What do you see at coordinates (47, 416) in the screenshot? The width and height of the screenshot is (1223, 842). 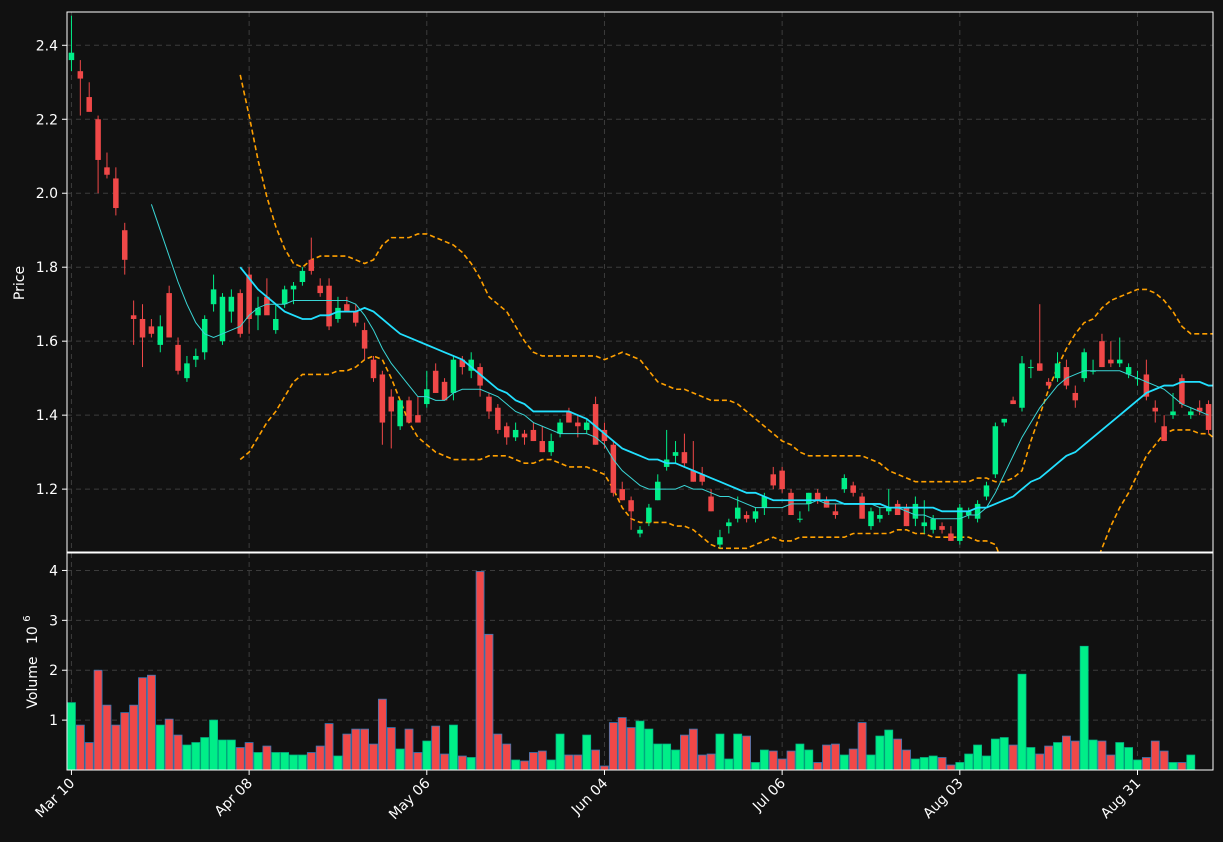 I see `price-ytick-label-1: 1.4` at bounding box center [47, 416].